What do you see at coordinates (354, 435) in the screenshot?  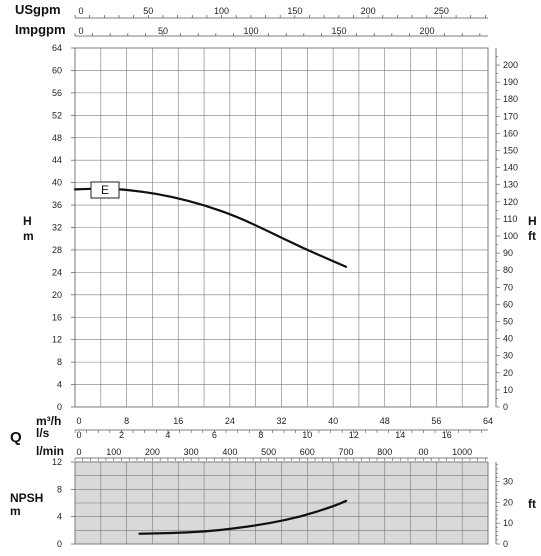 I see `ls-tick-label: 12` at bounding box center [354, 435].